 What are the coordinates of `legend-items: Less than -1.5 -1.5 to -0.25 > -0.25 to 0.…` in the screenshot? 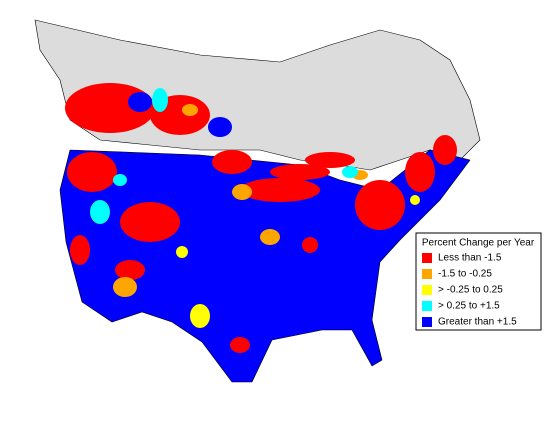 It's located at (469, 290).